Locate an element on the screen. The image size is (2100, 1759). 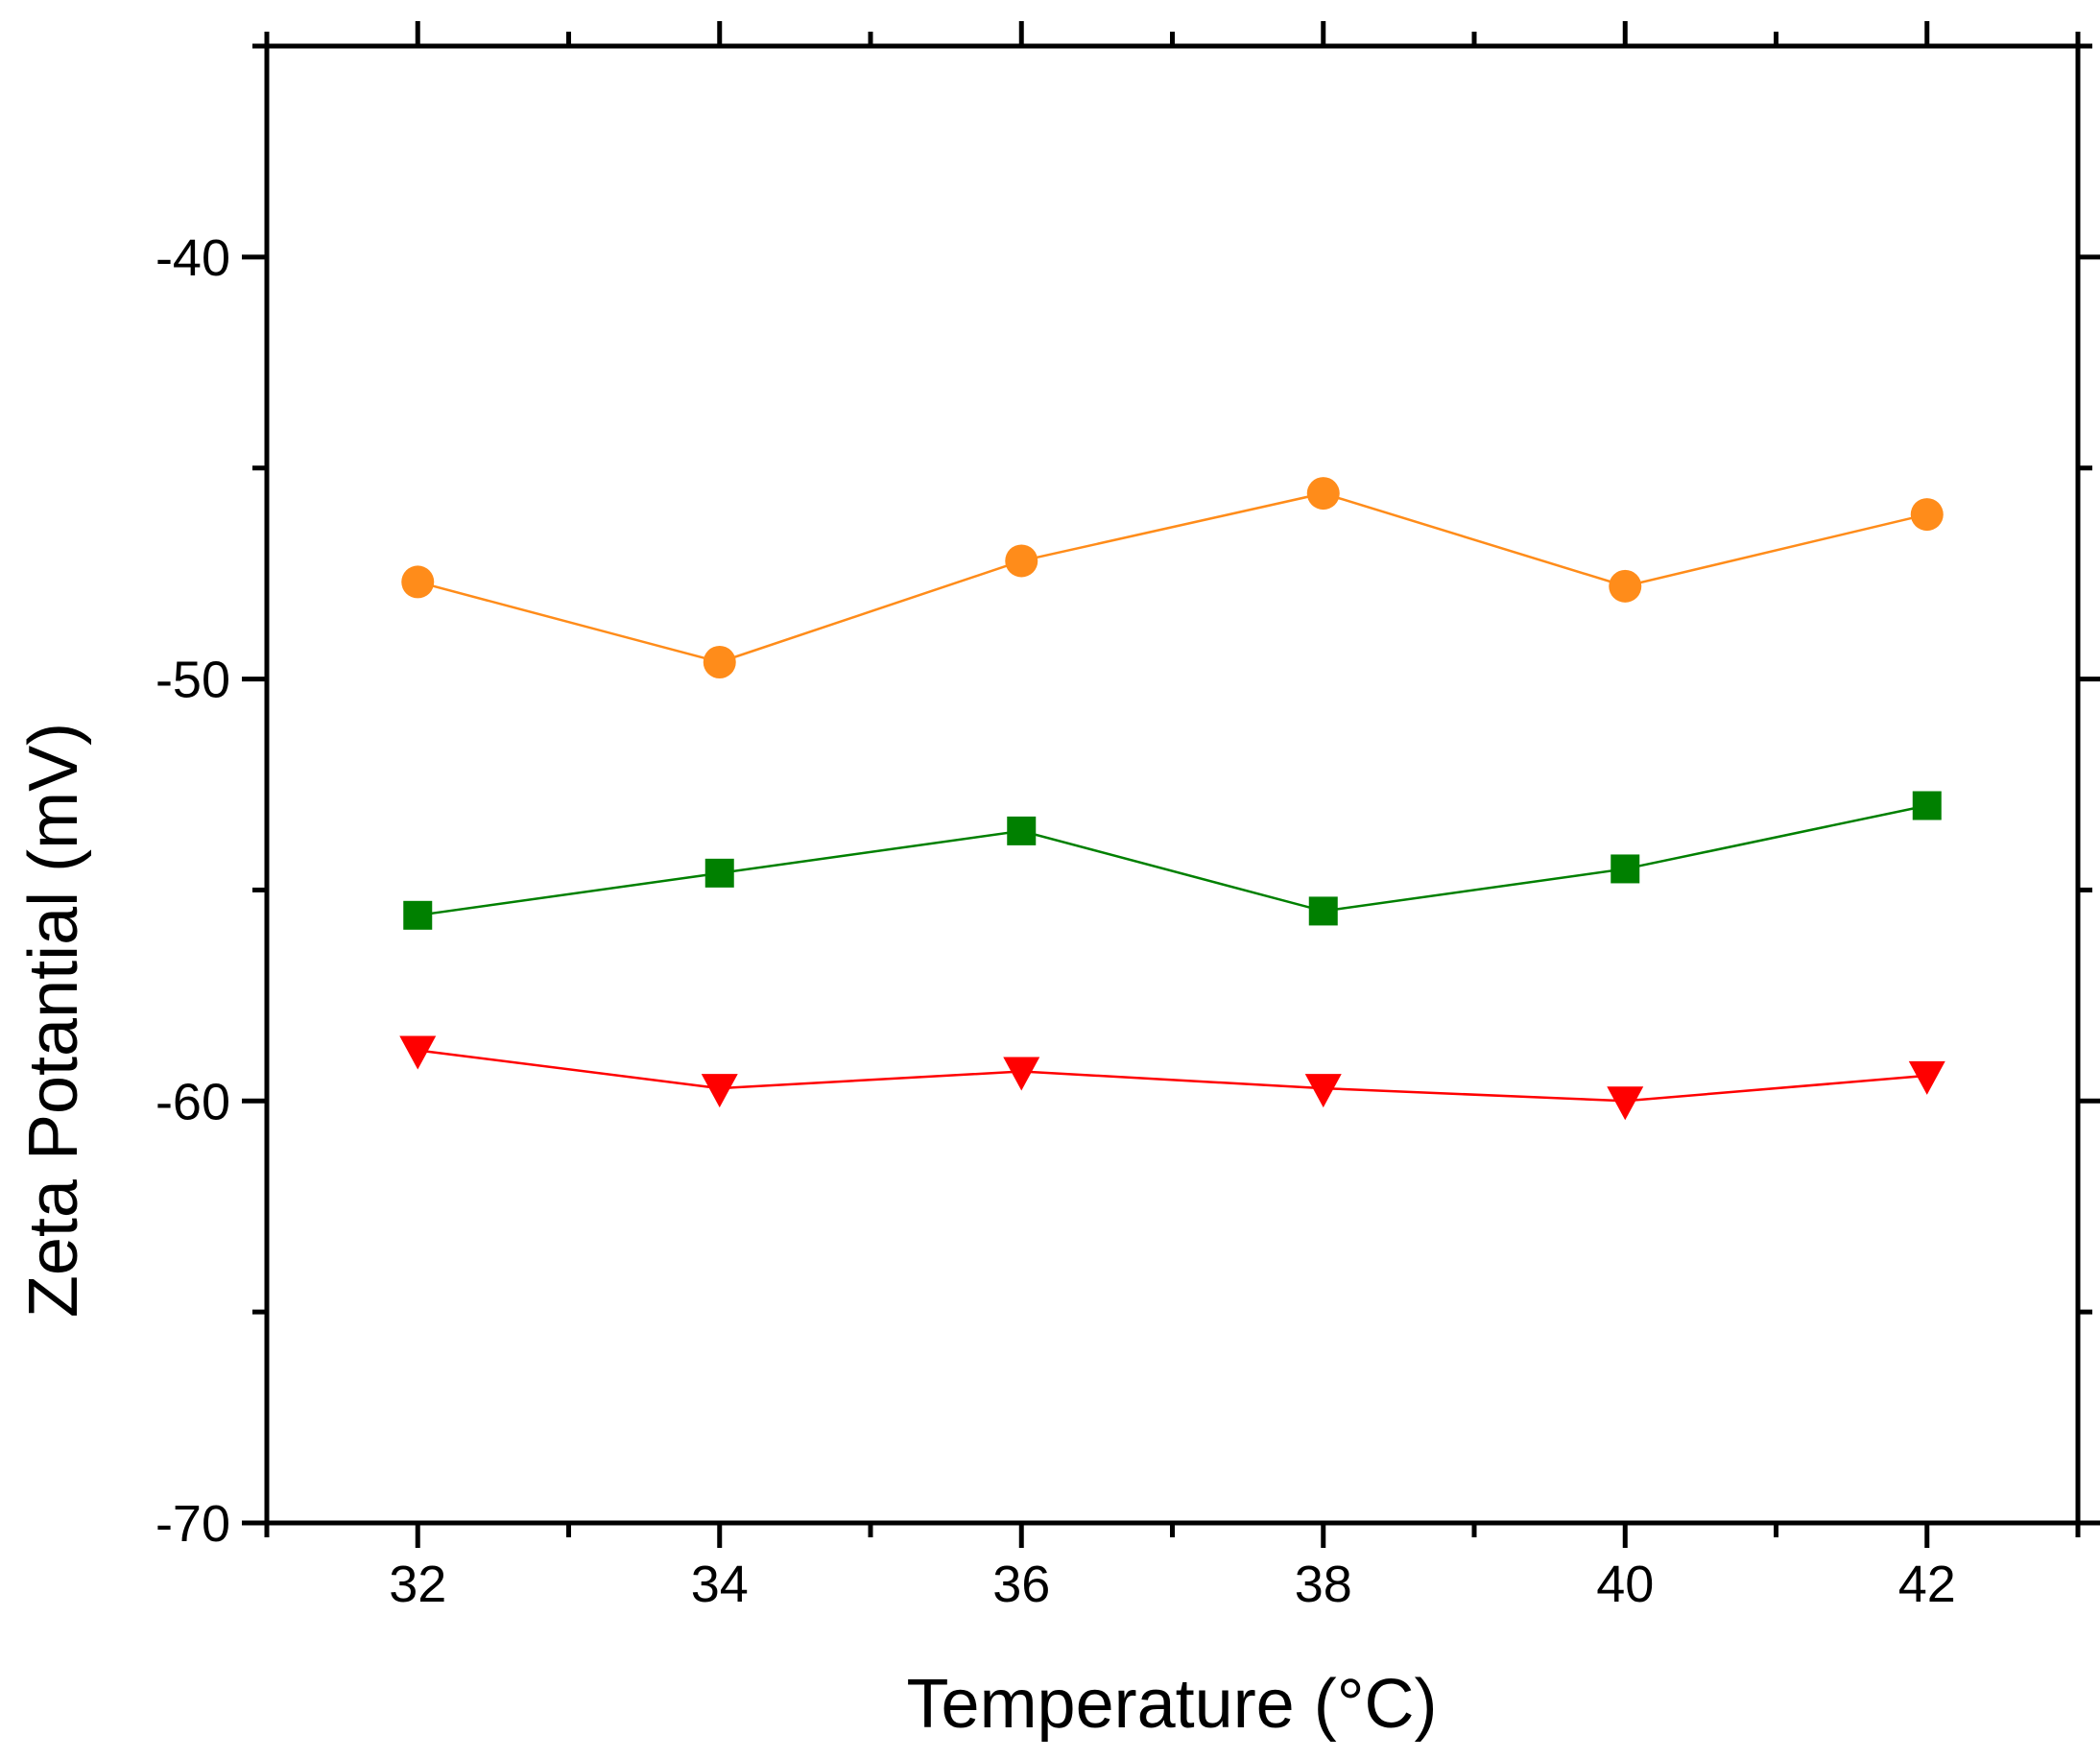
x-tick-label: 42 is located at coordinates (1927, 1584).